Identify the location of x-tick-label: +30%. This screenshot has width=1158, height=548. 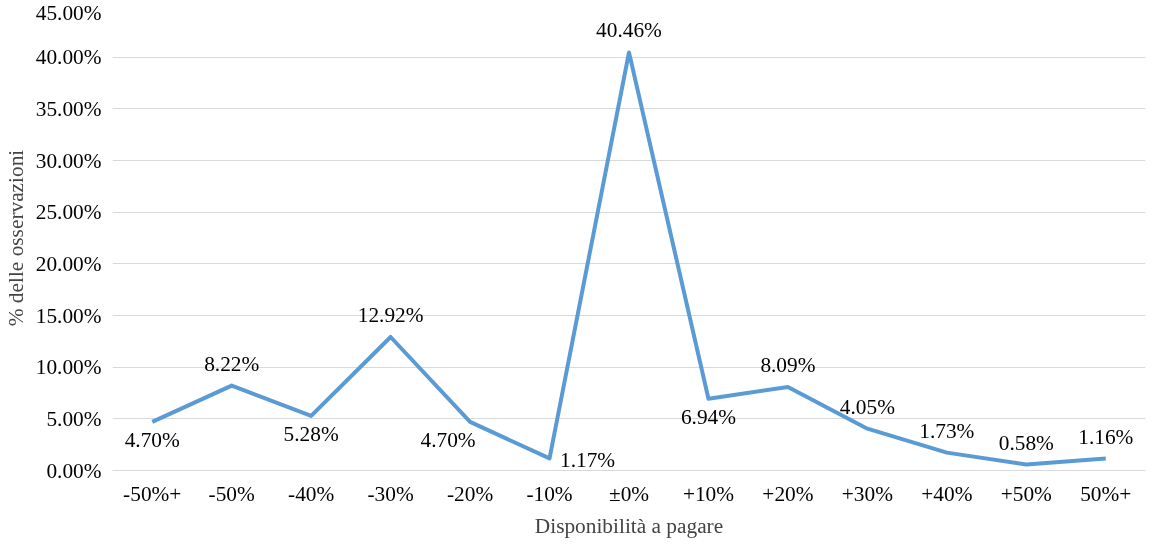
(867, 493).